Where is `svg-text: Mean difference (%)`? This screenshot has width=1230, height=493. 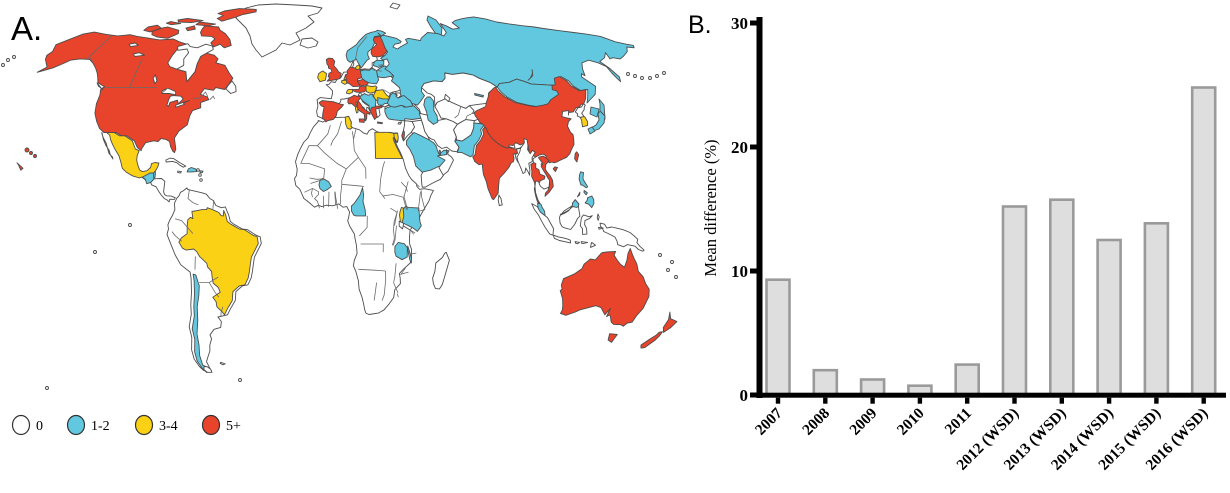
svg-text: Mean difference (%) is located at coordinates (710, 207).